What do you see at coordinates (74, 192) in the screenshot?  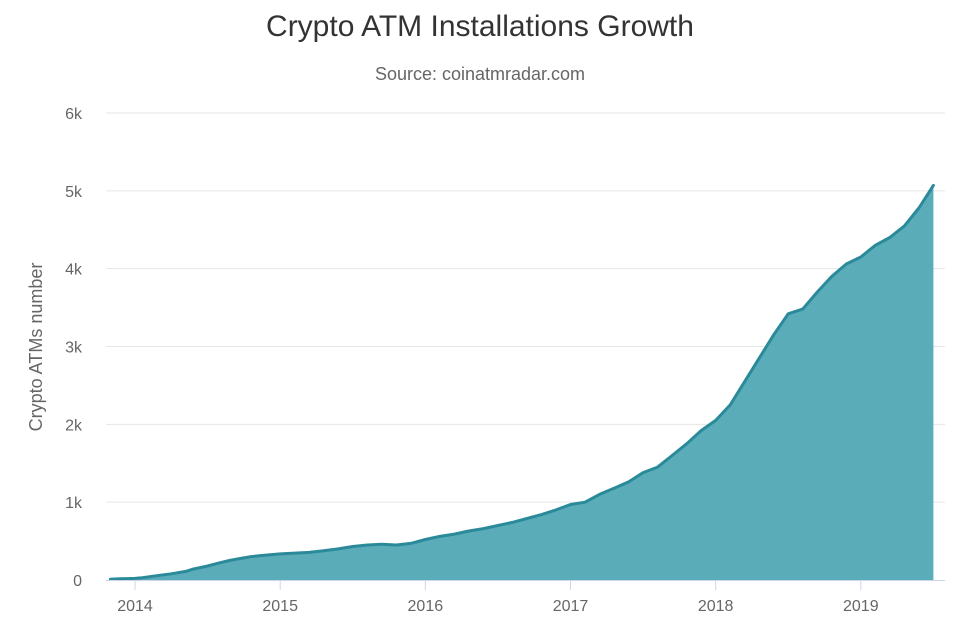 I see `y-tick-label: 5k` at bounding box center [74, 192].